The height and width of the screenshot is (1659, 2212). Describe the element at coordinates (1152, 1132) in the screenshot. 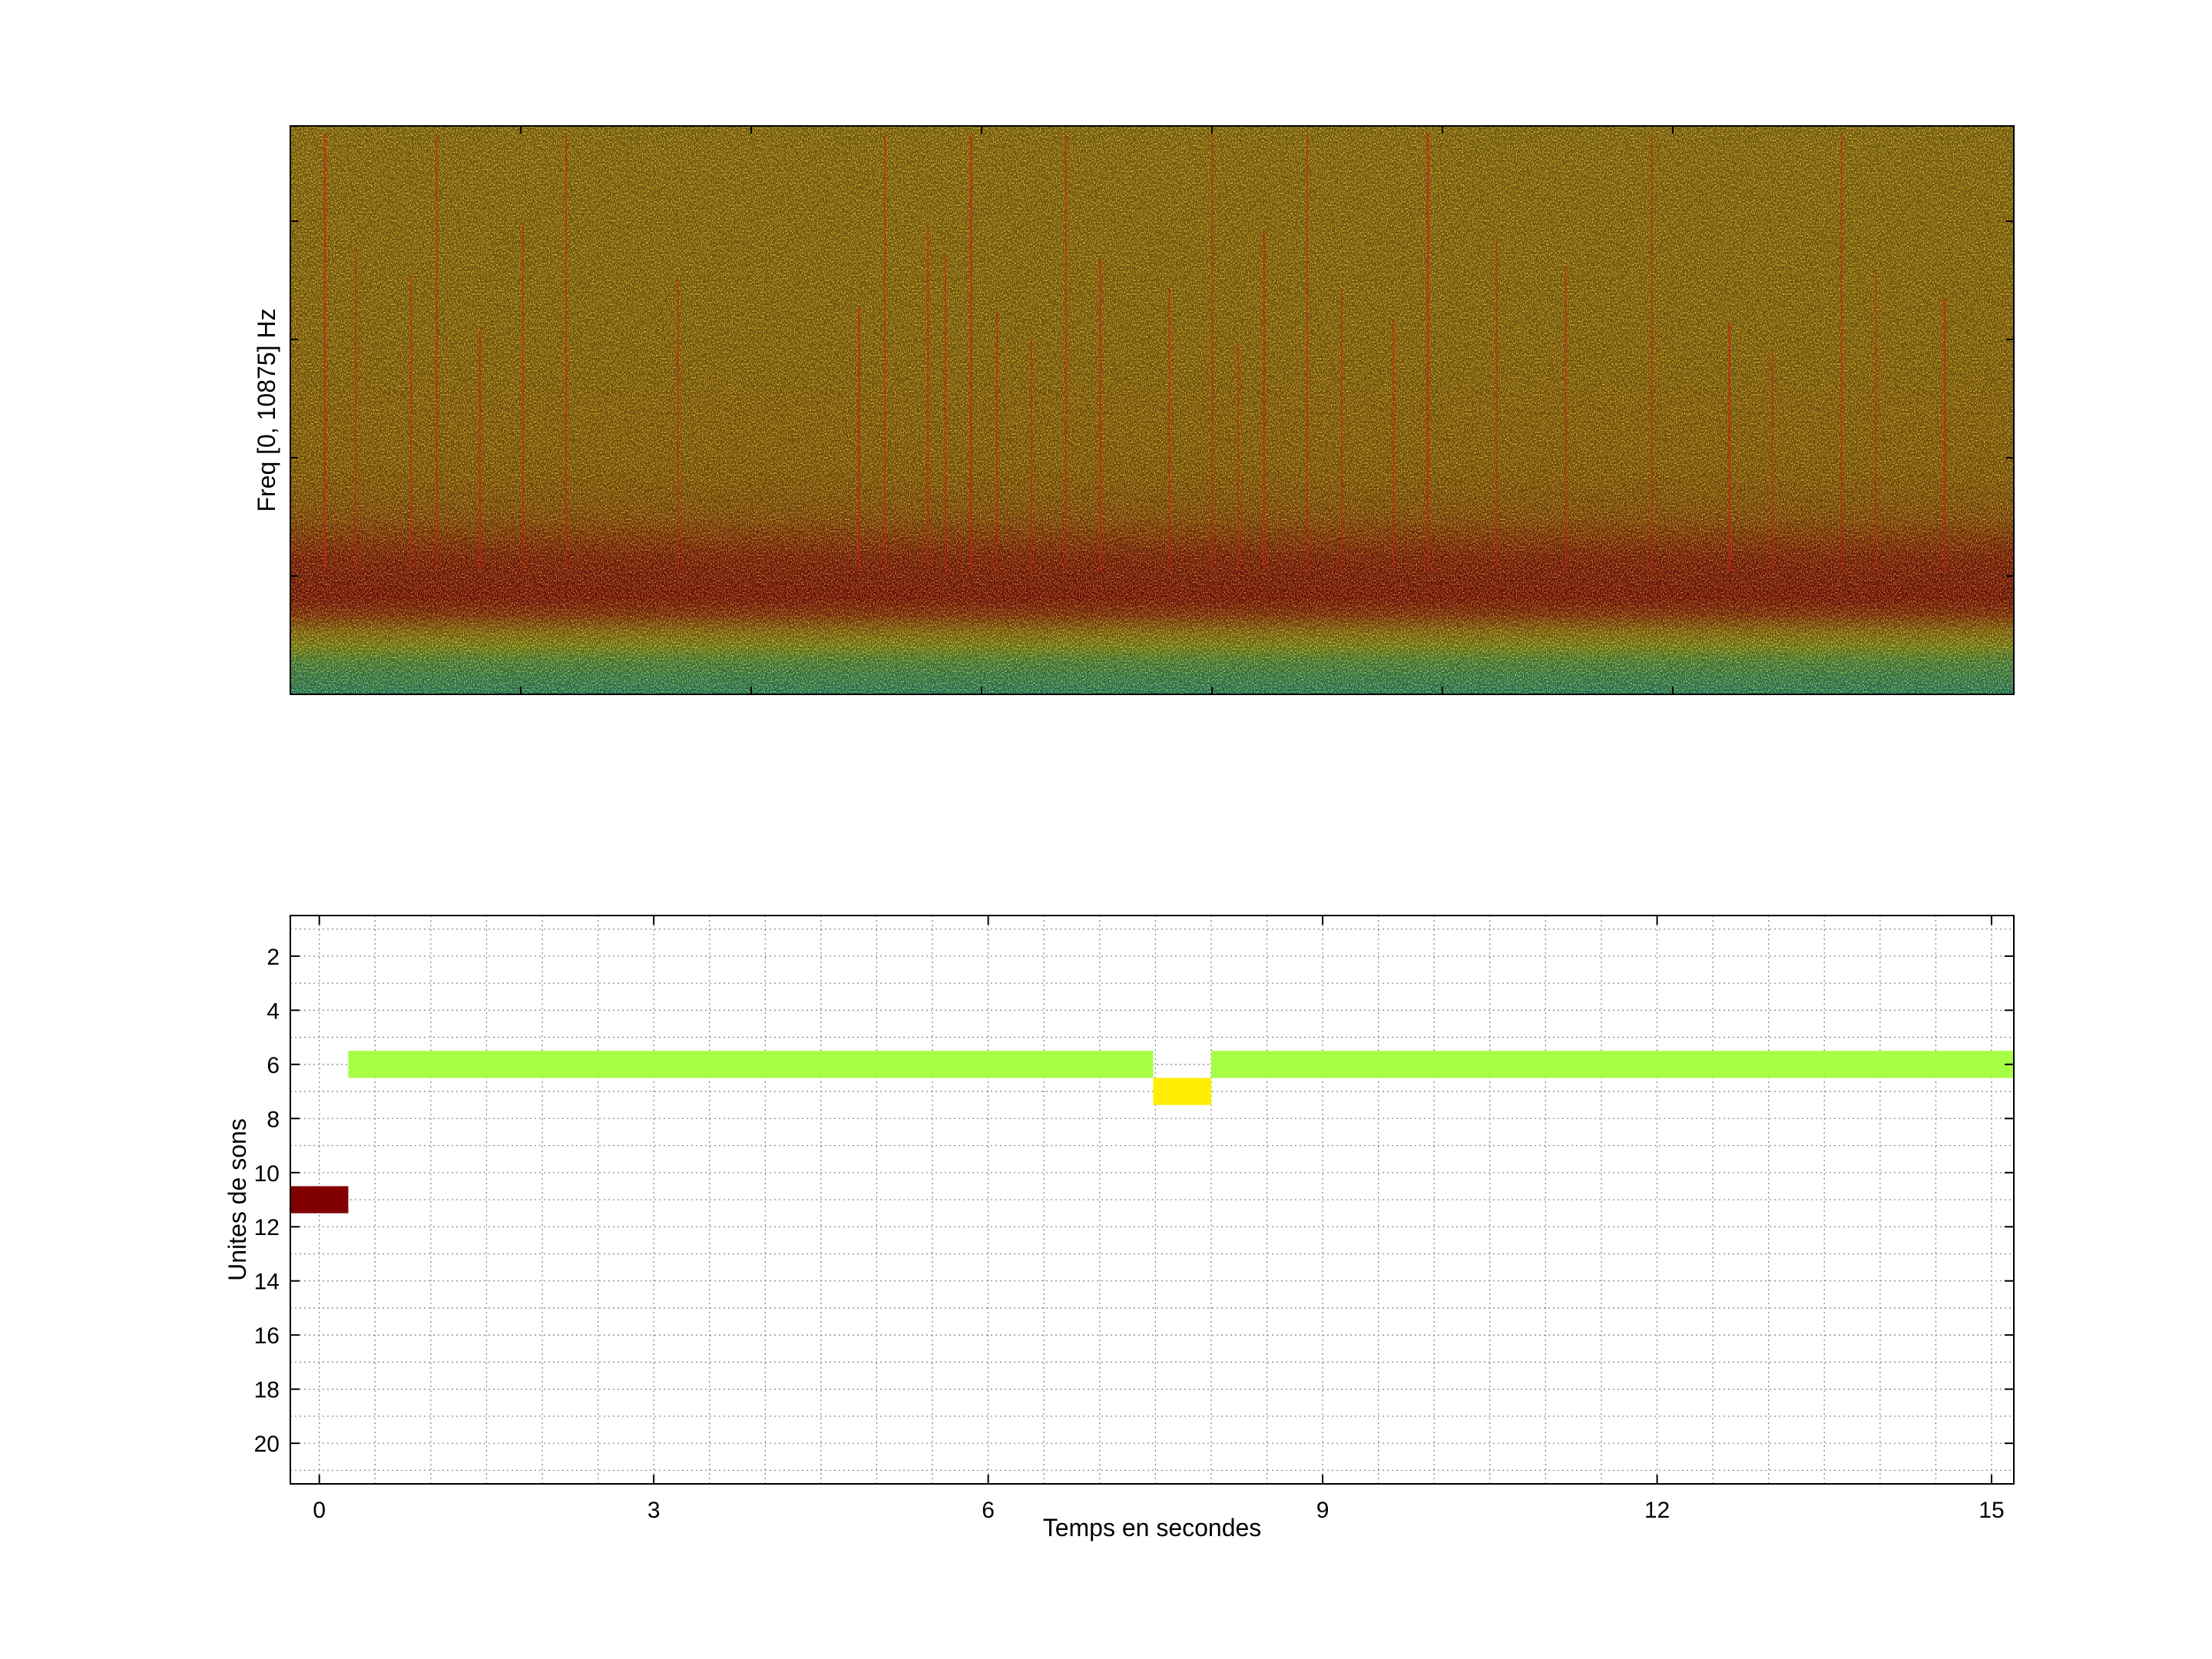

I see `units-segments` at that location.